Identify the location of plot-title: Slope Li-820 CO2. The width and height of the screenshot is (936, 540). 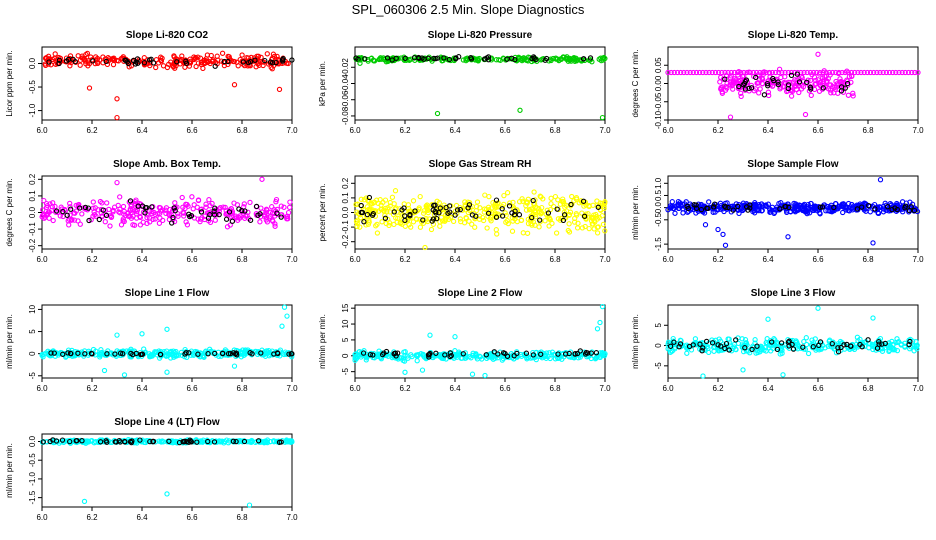
(167, 35).